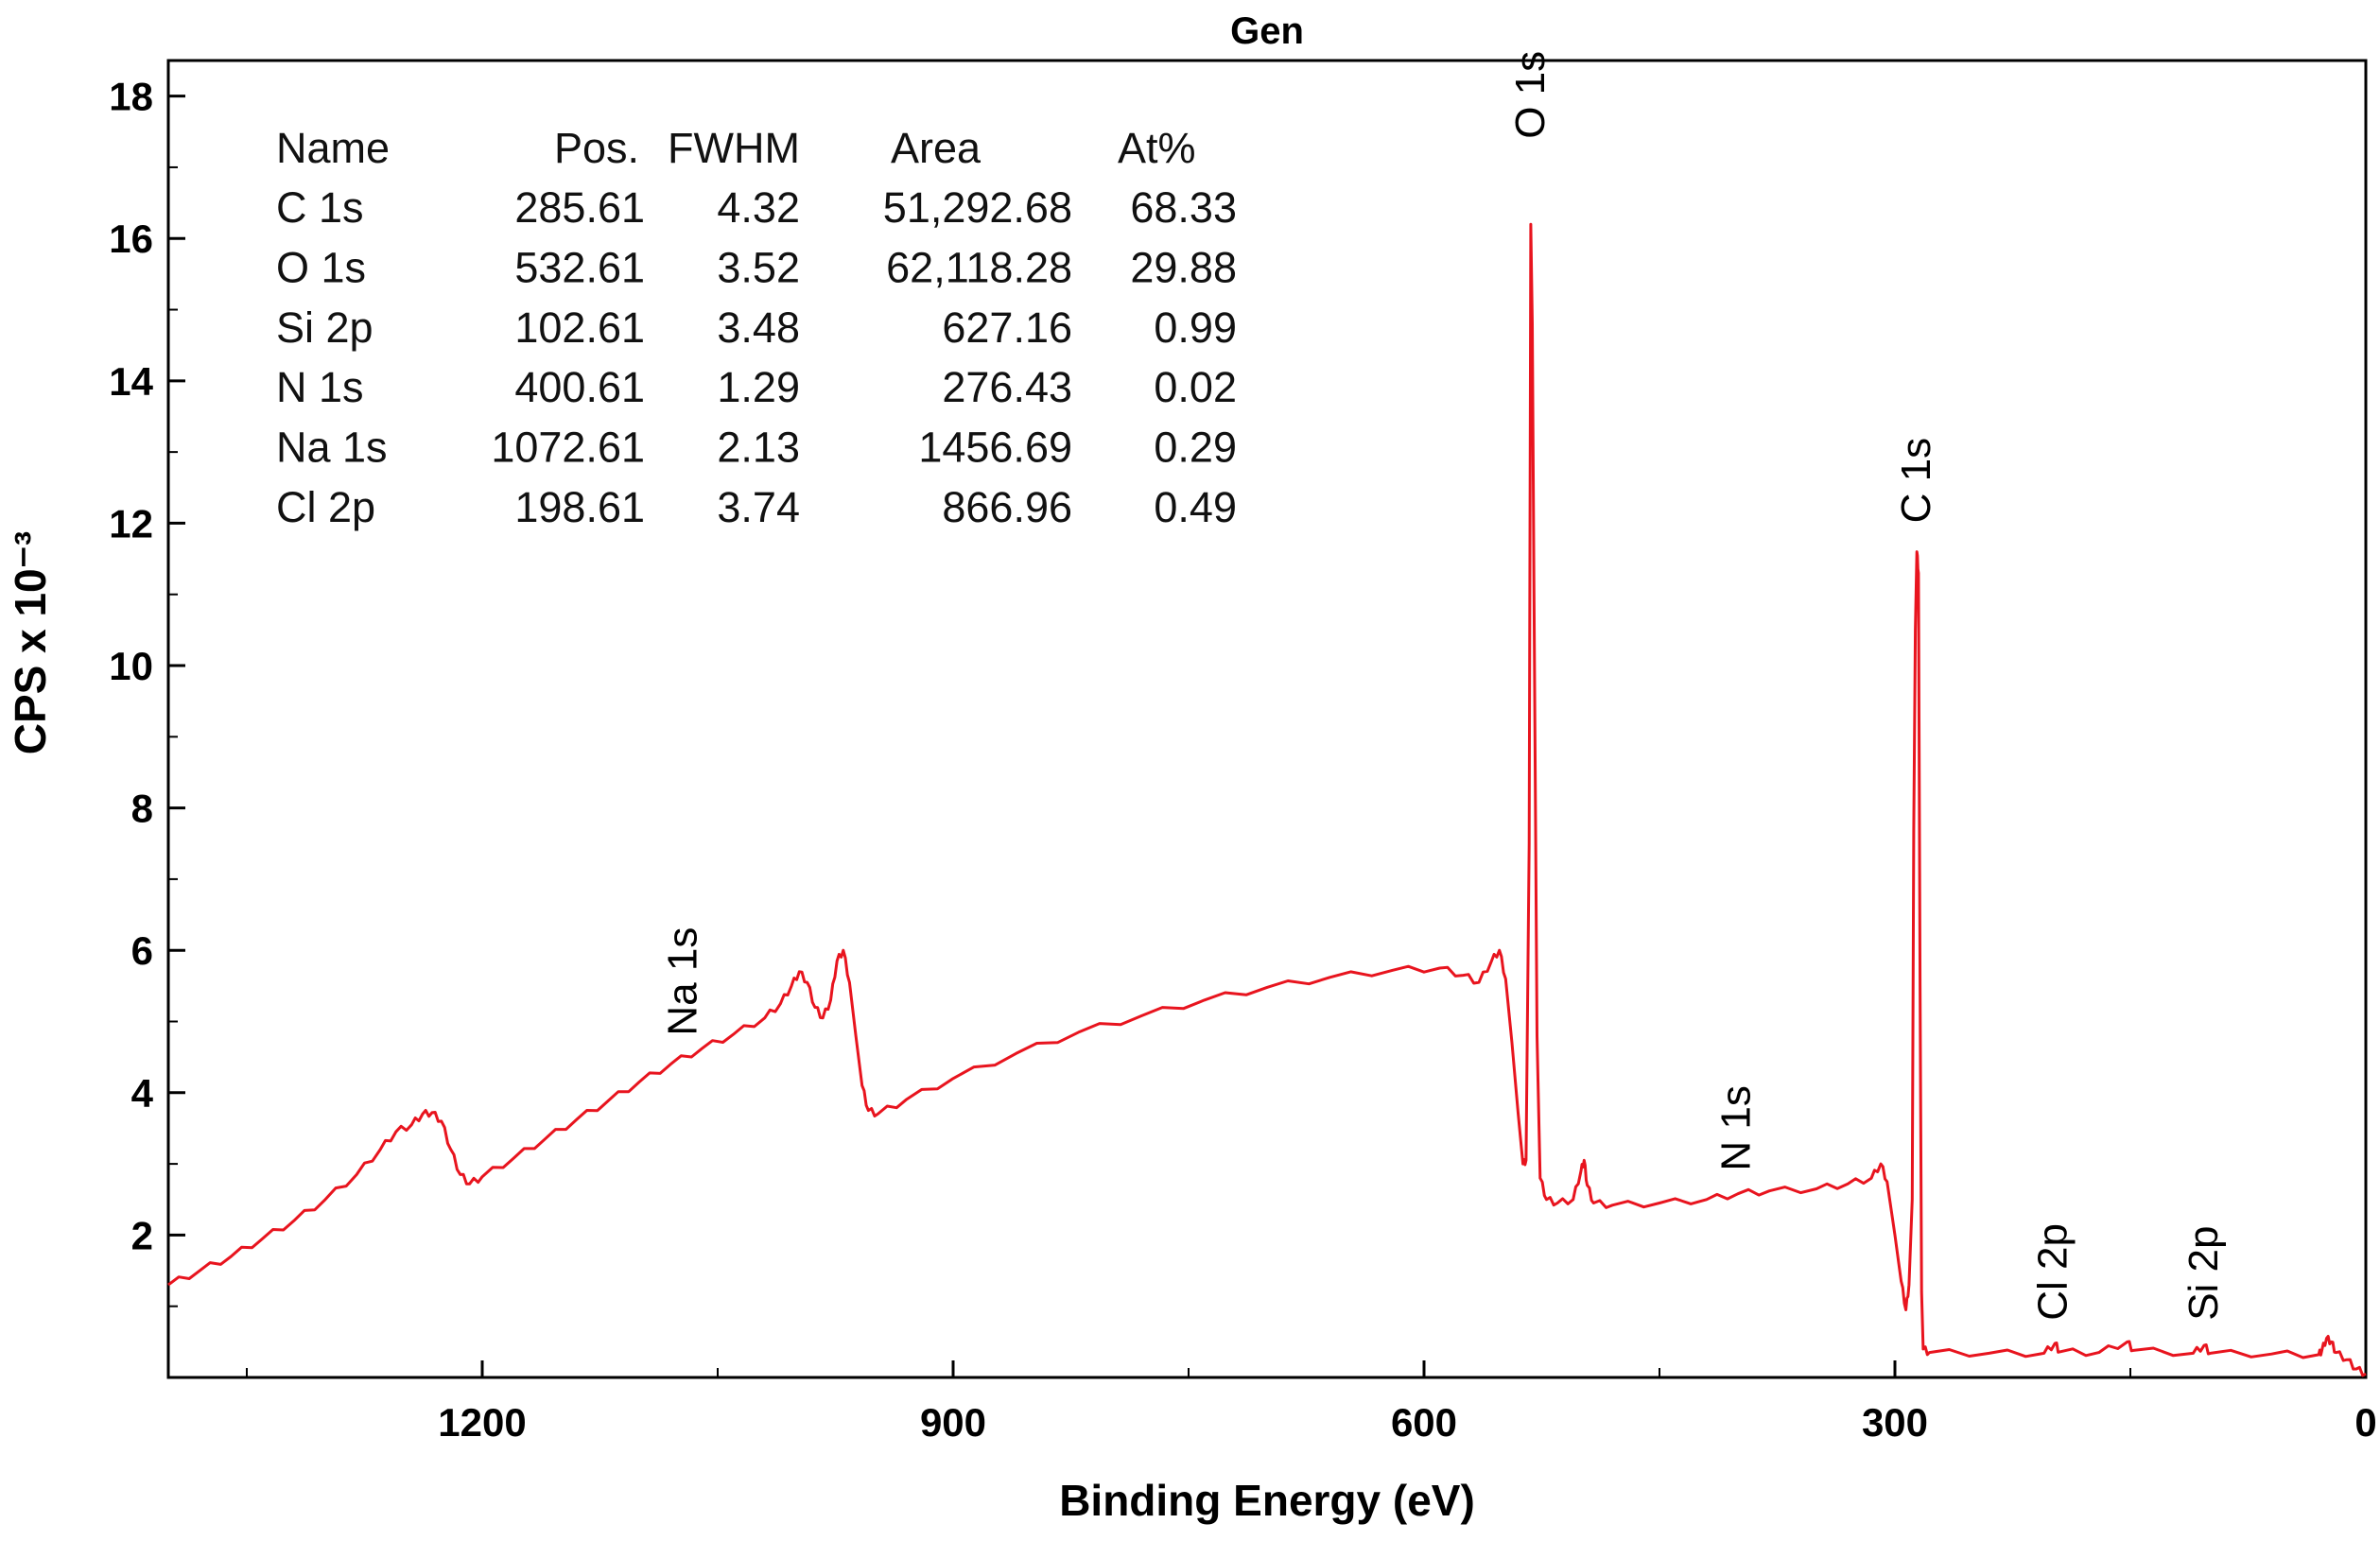 The image size is (2380, 1541). What do you see at coordinates (1267, 1500) in the screenshot?
I see `x-axis-title: Binding Energy (eV)` at bounding box center [1267, 1500].